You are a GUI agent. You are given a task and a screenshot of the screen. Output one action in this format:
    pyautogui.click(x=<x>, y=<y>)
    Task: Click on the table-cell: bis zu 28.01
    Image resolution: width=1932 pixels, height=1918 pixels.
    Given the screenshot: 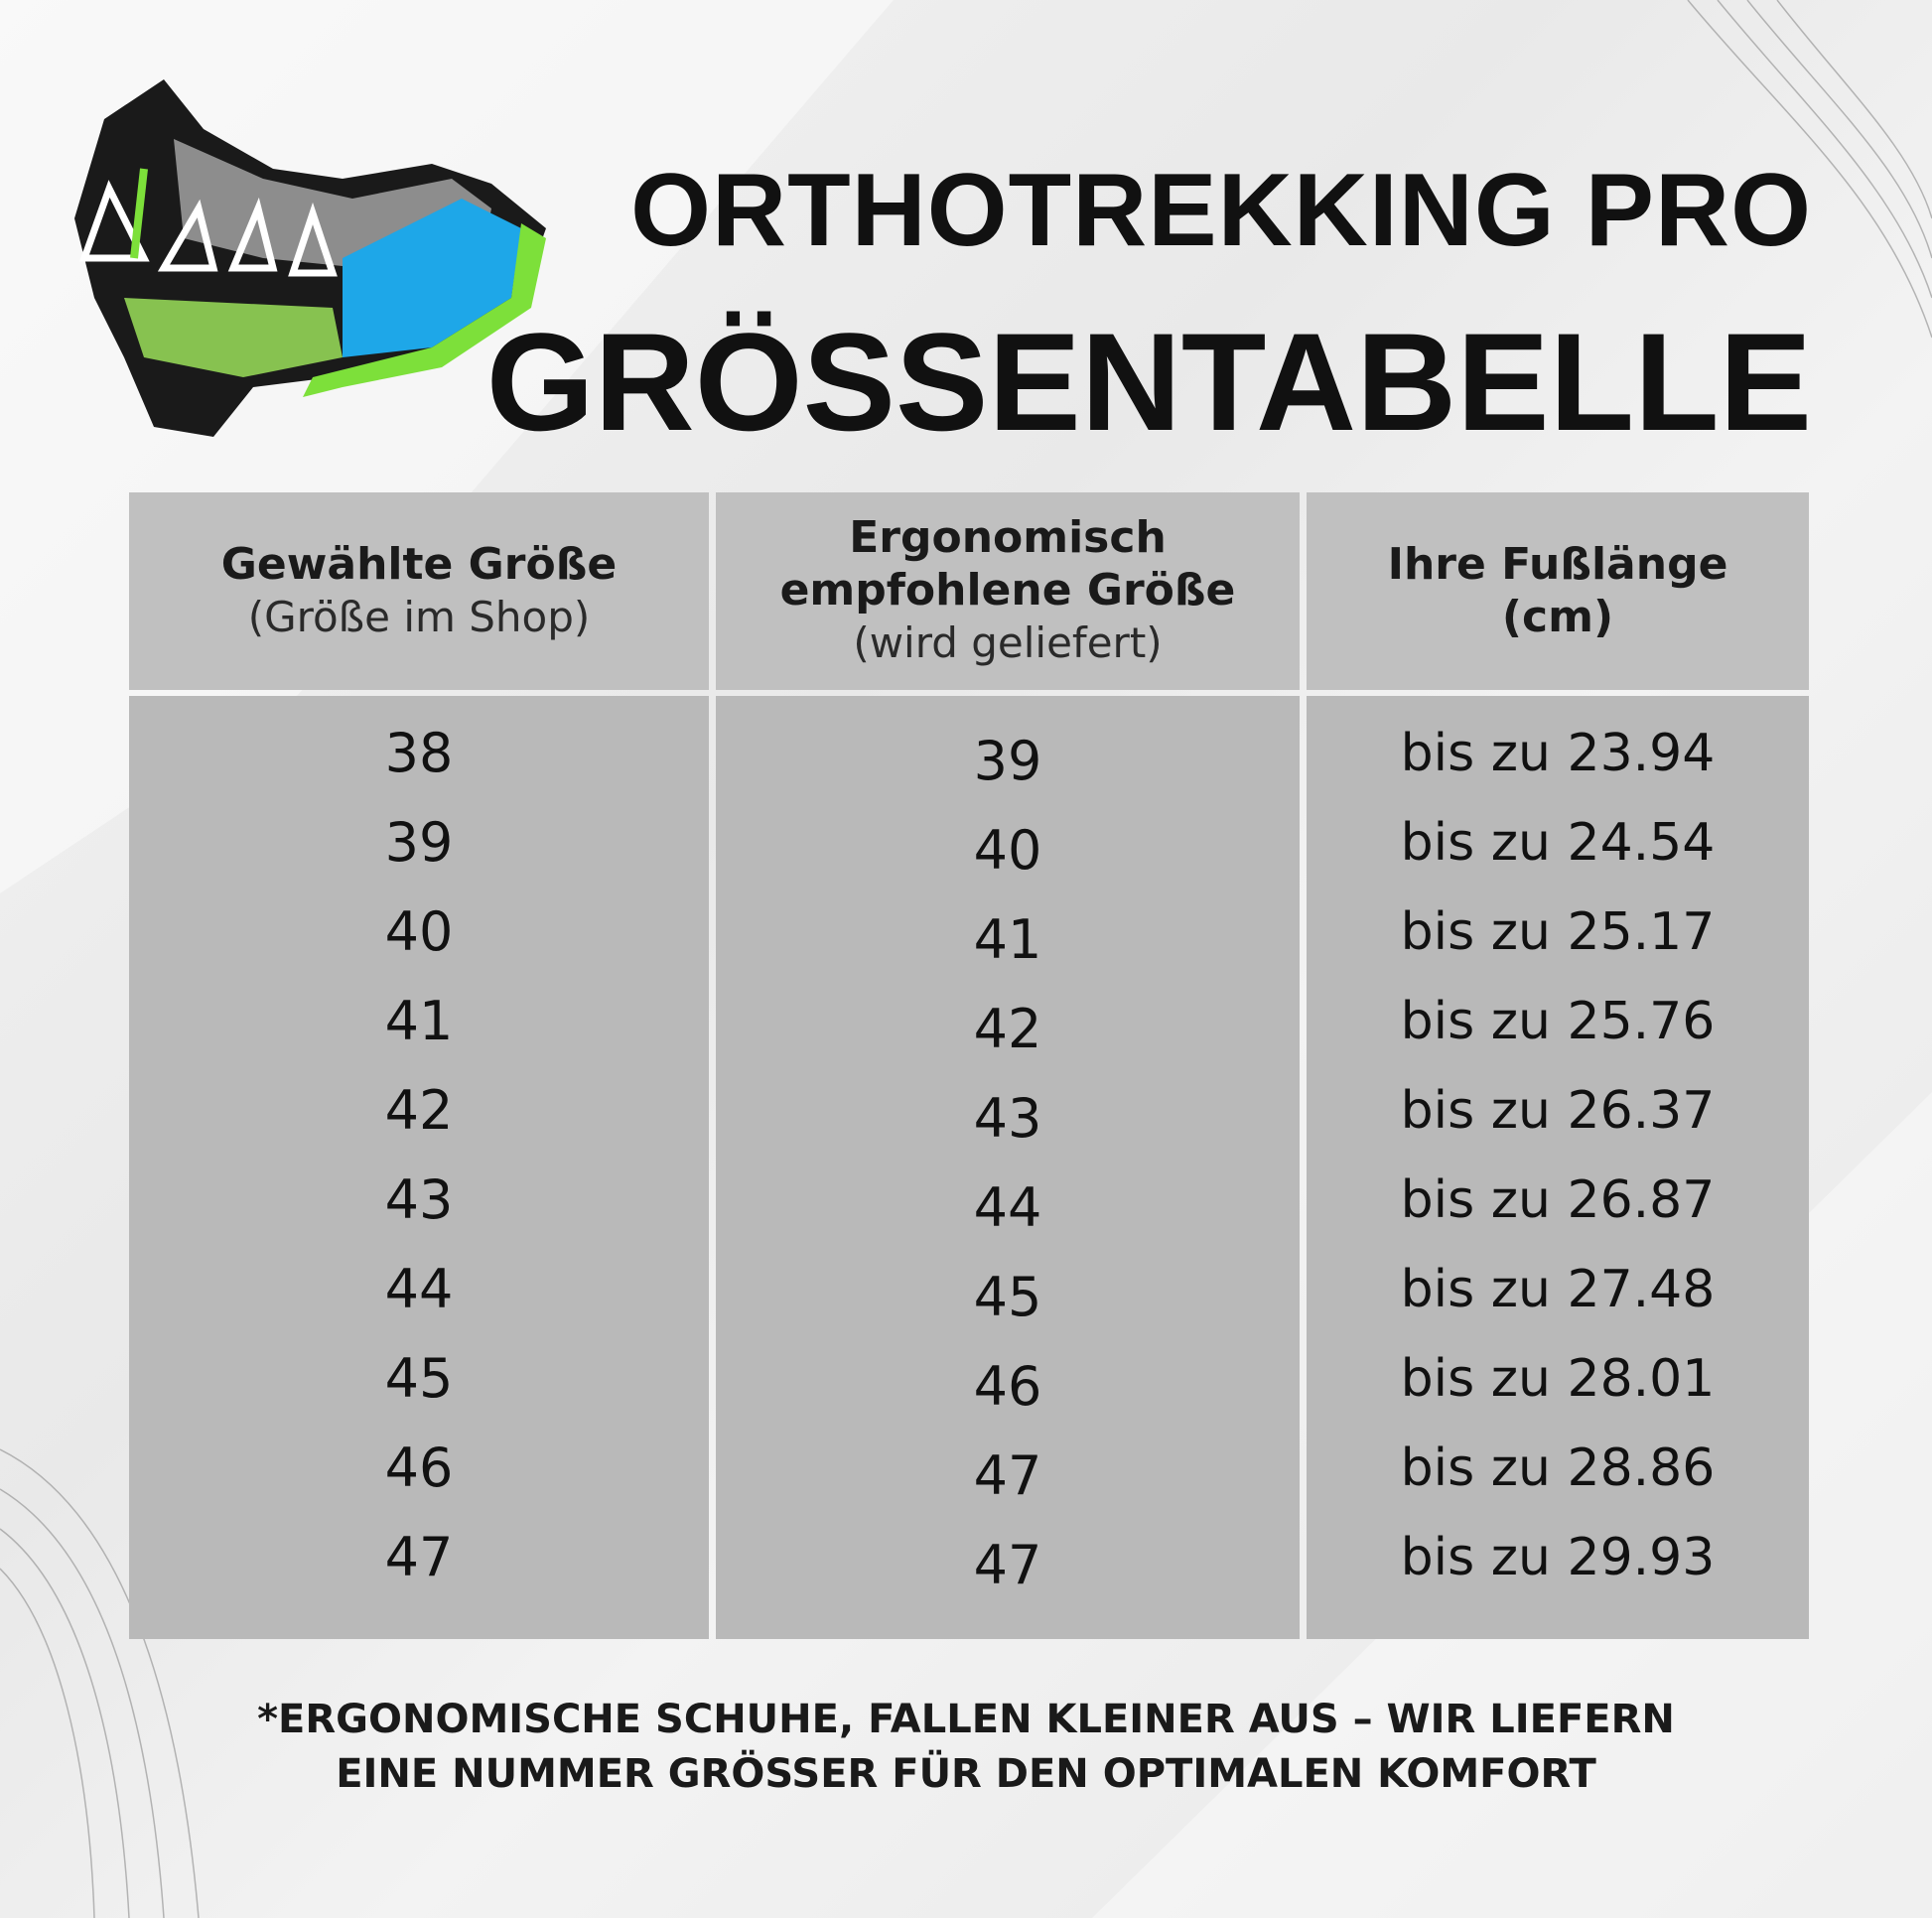 What is the action you would take?
    pyautogui.click(x=1558, y=1379)
    